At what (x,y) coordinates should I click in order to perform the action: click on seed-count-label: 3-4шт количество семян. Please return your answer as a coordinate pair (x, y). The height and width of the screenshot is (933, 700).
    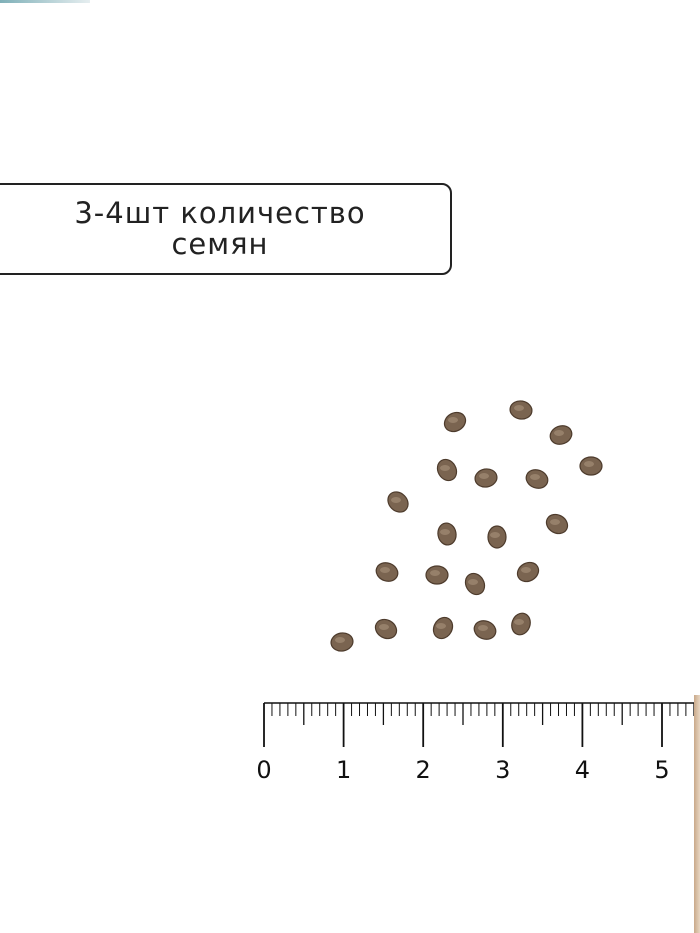
    Looking at the image, I should click on (226, 229).